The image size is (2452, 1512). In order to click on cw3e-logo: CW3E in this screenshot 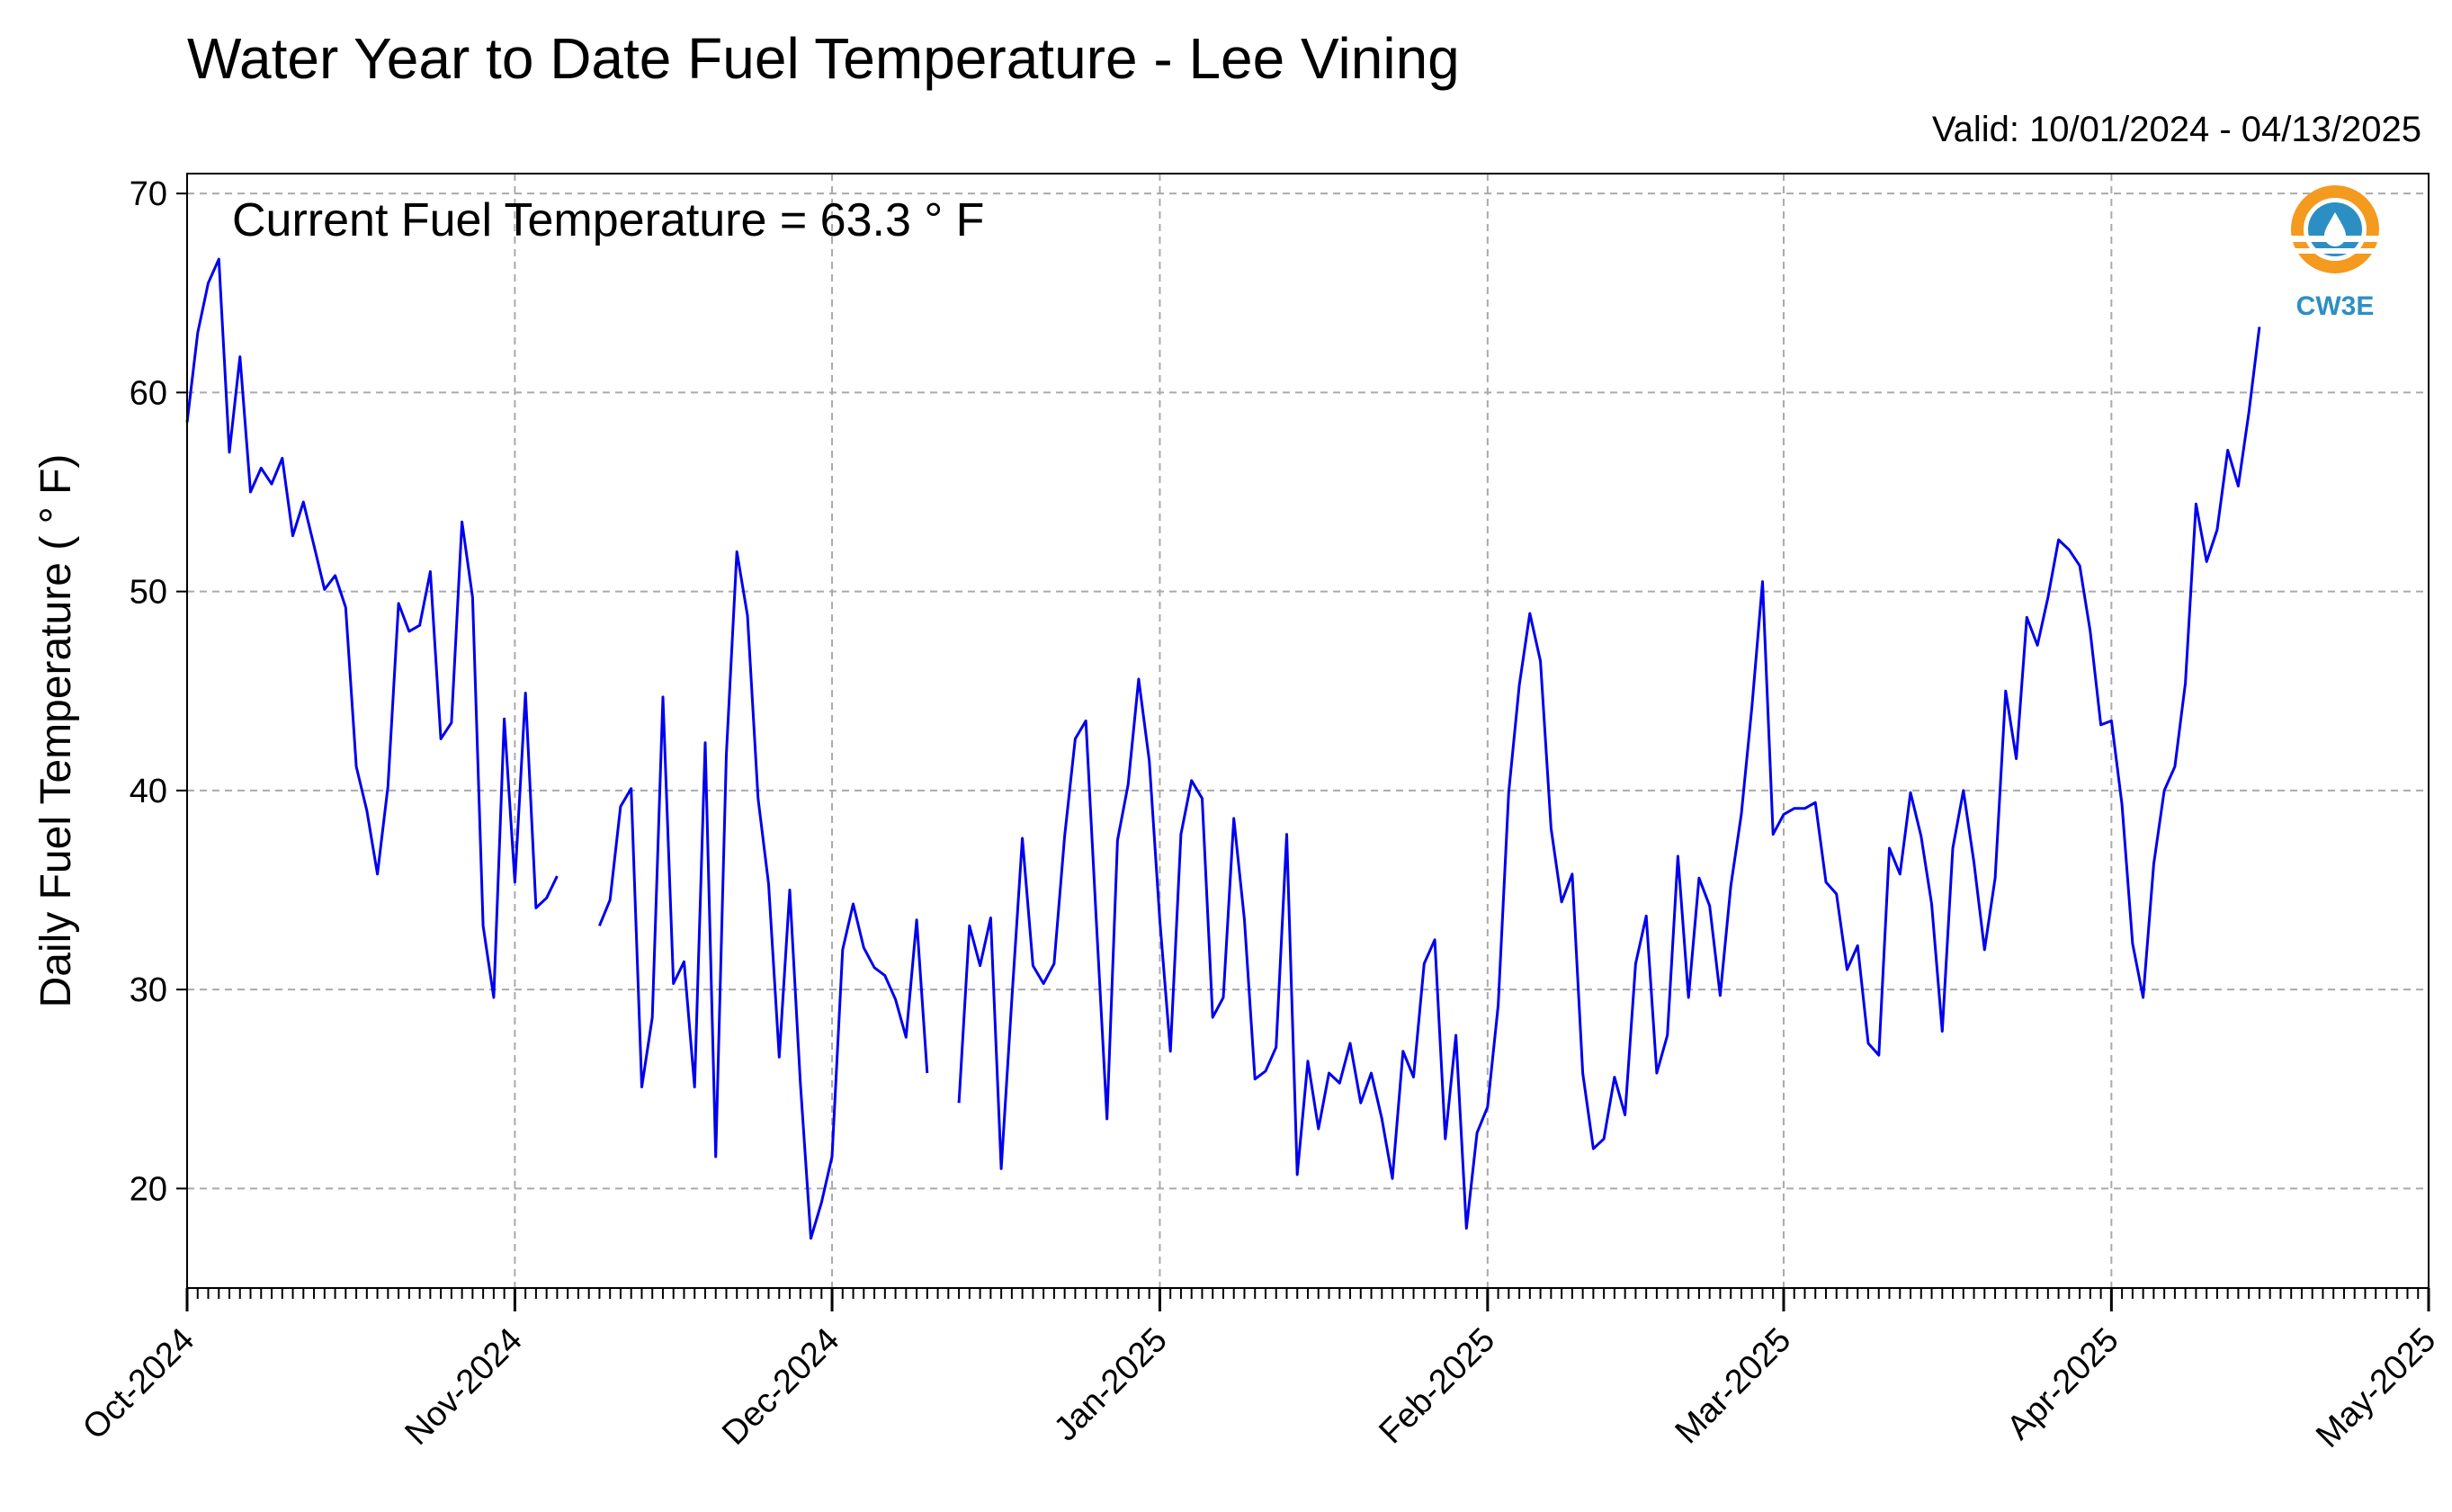, I will do `click(2335, 253)`.